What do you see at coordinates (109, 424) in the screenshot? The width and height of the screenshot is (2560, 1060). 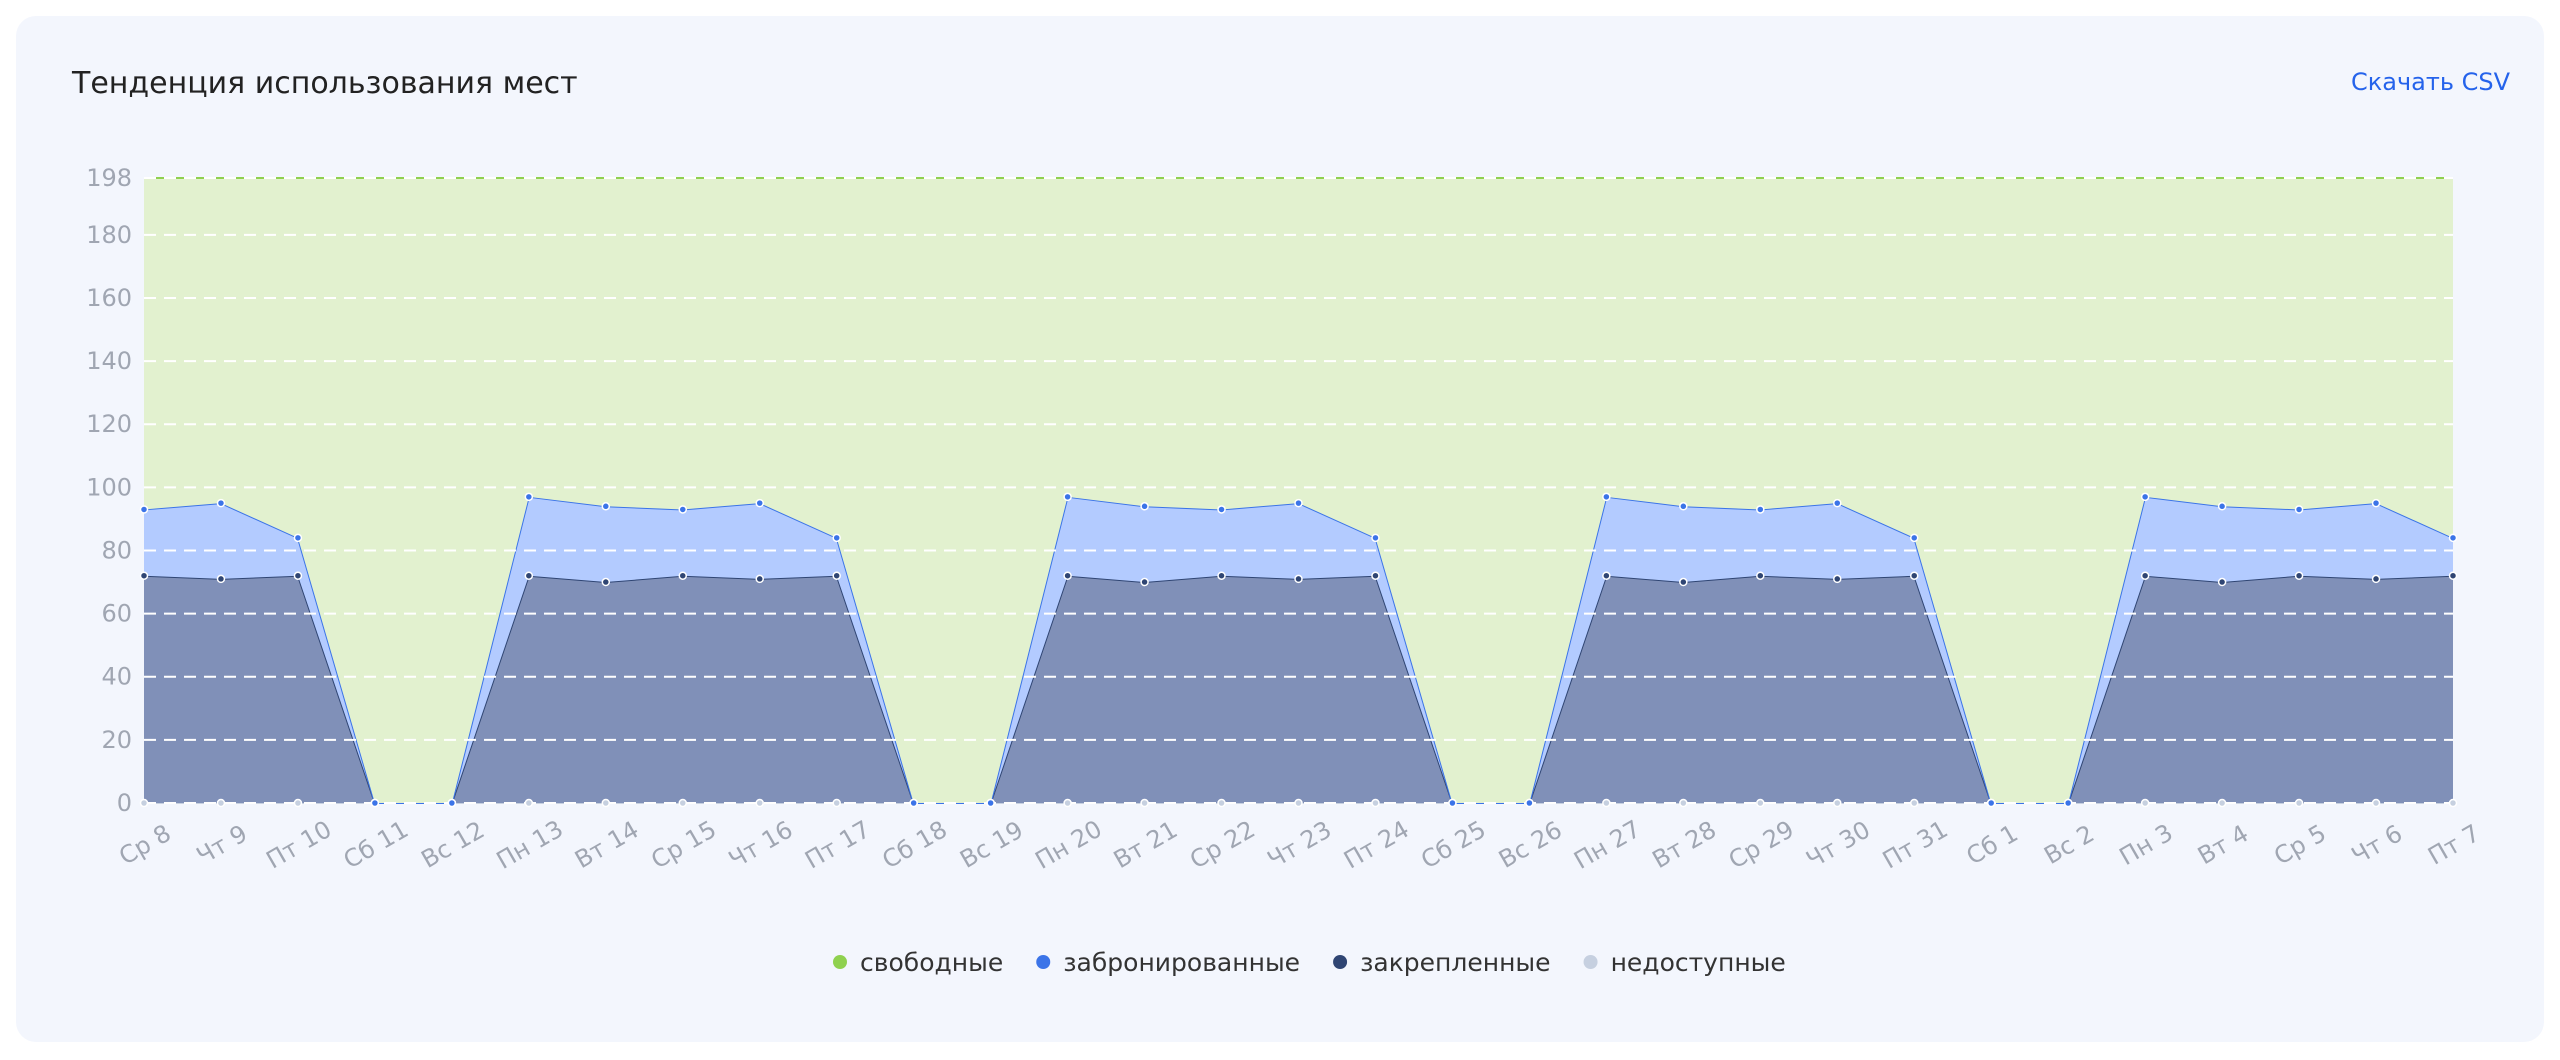 I see `y-tick-label: 120` at bounding box center [109, 424].